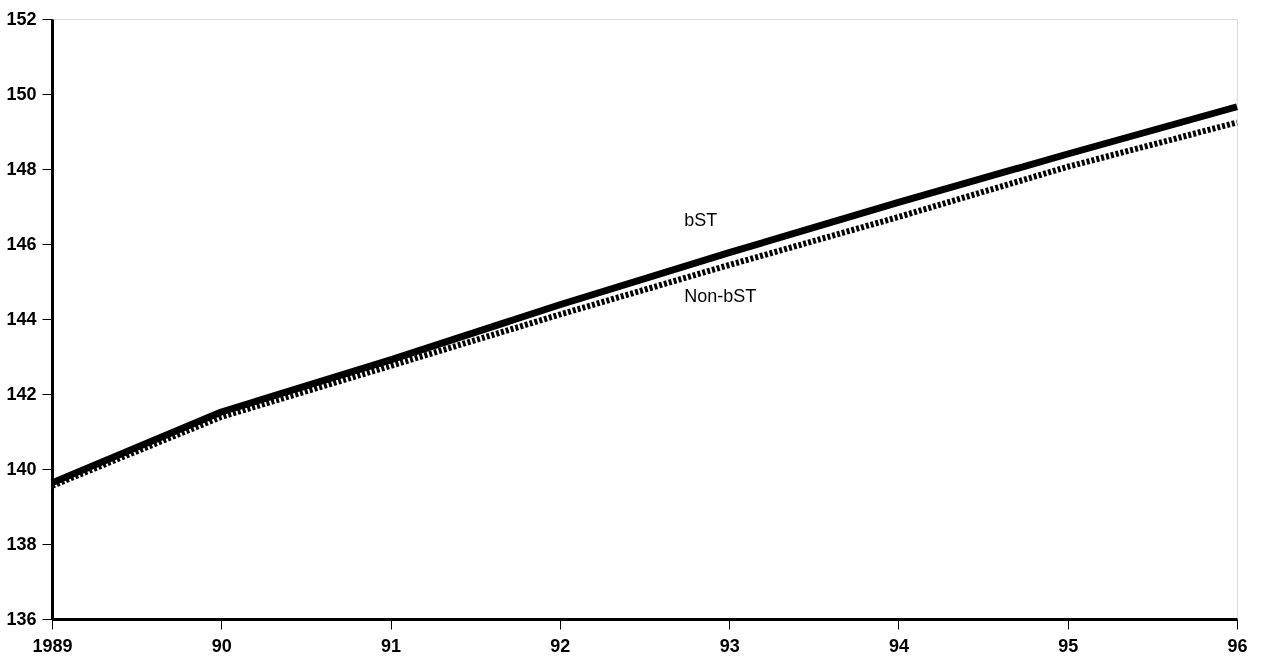  I want to click on x-tick-label: 90, so click(221, 645).